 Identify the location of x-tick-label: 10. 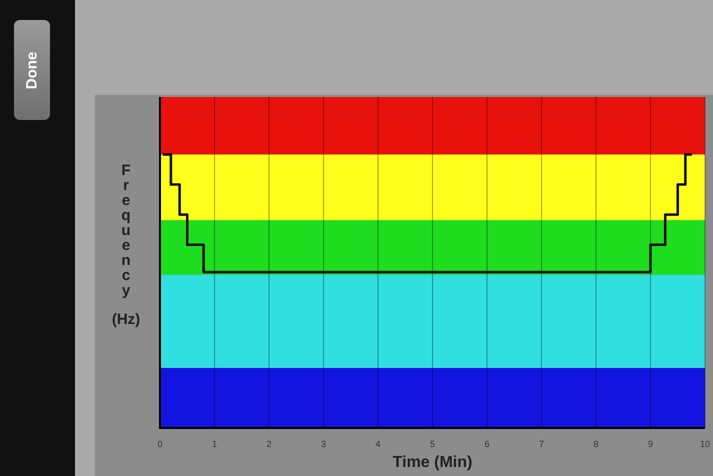
(705, 443).